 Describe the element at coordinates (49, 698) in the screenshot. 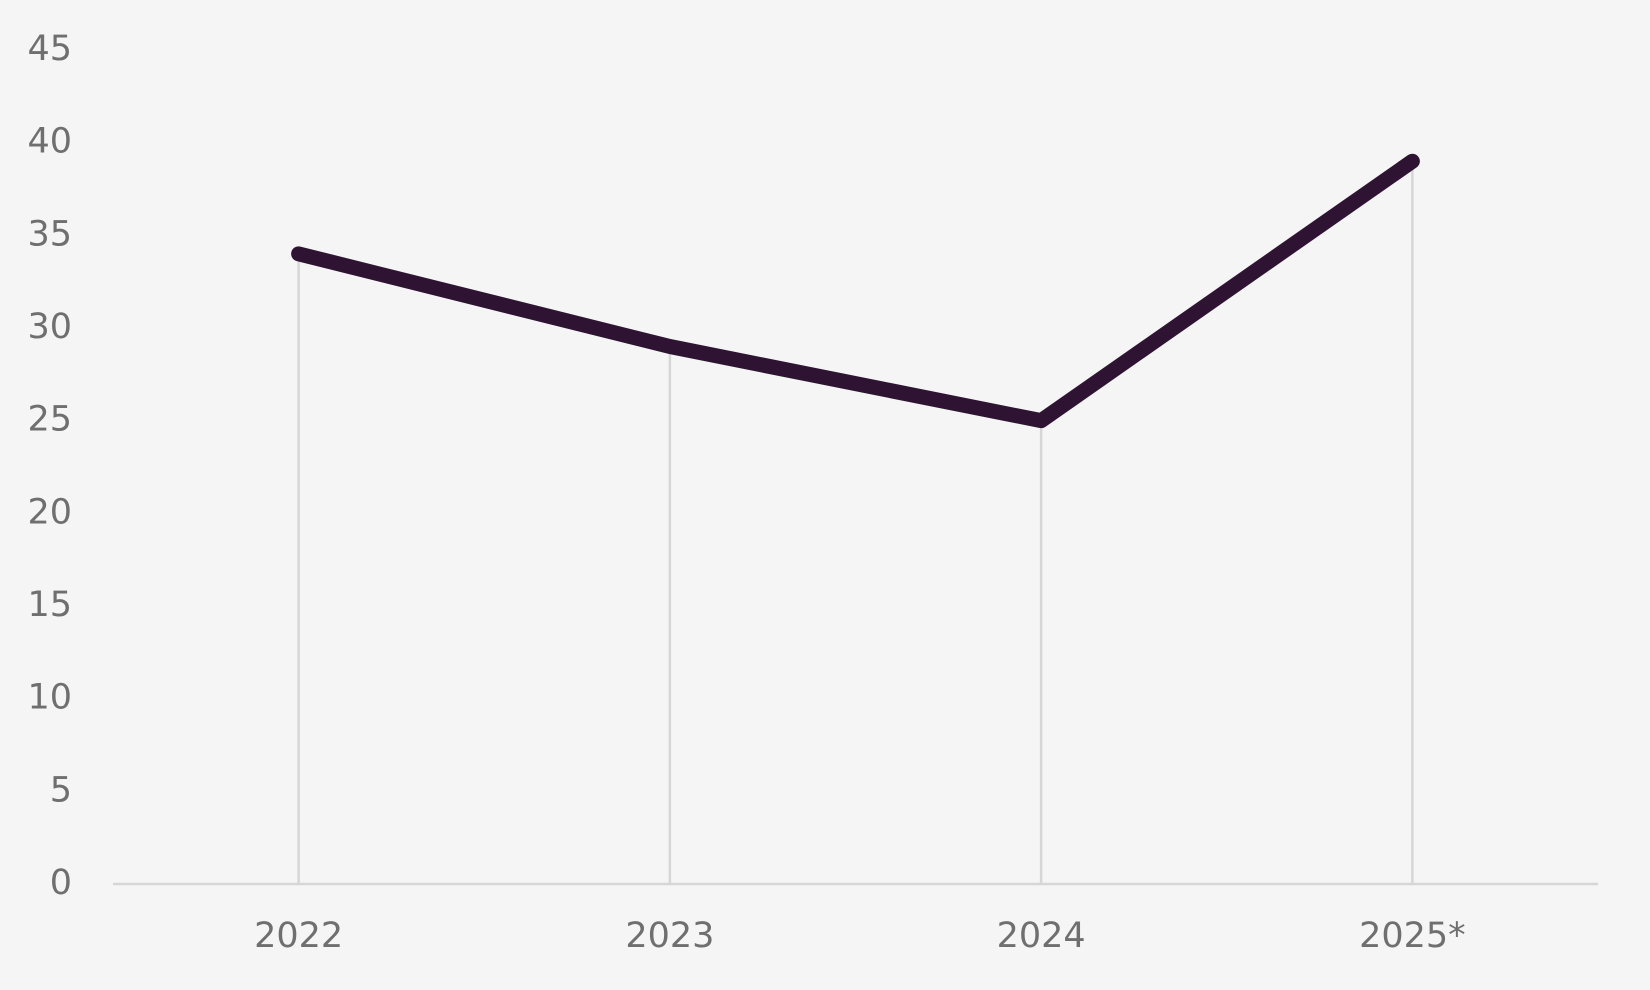

I see `y-tick-label: 10` at that location.